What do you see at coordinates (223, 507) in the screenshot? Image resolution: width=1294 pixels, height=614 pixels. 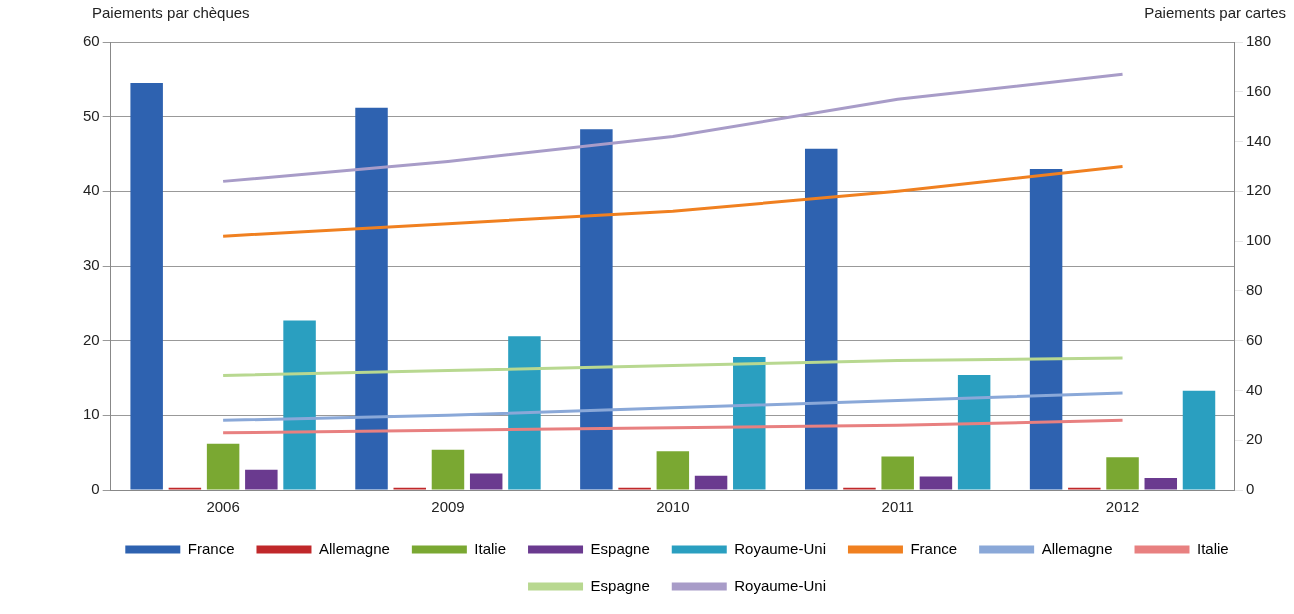 I see `x-tick-label: 2006` at bounding box center [223, 507].